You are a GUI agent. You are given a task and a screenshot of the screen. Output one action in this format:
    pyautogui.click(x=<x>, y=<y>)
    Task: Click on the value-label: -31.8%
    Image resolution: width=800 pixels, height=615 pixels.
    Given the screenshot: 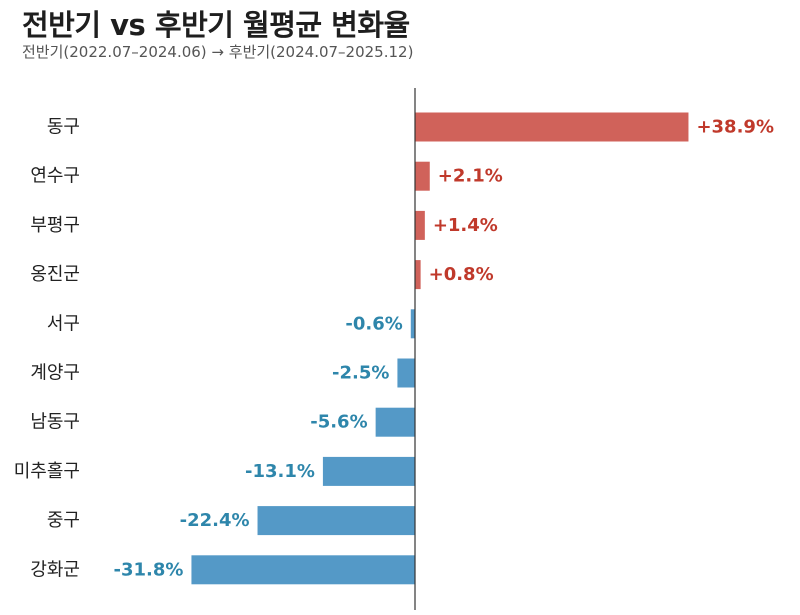 What is the action you would take?
    pyautogui.click(x=149, y=569)
    